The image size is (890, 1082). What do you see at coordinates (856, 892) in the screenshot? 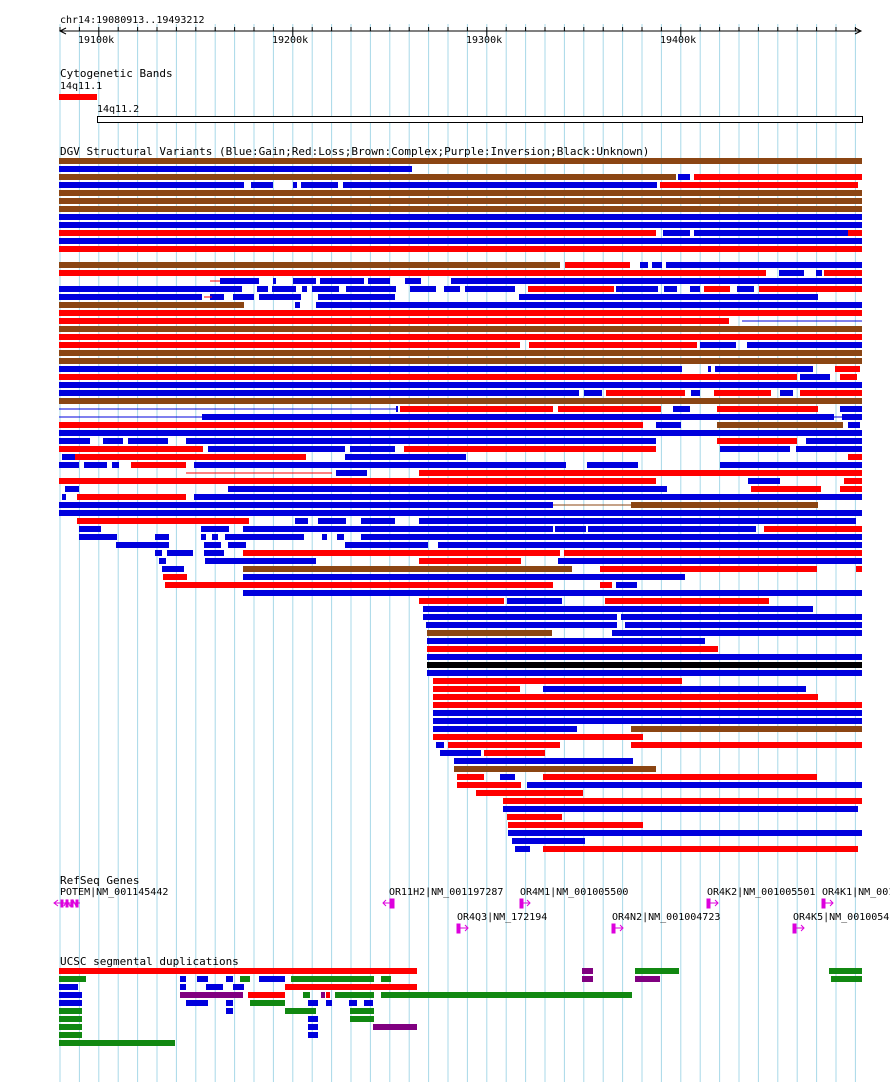
I see `gene-label-or4k1: OR4K1|NM_0010` at bounding box center [856, 892].